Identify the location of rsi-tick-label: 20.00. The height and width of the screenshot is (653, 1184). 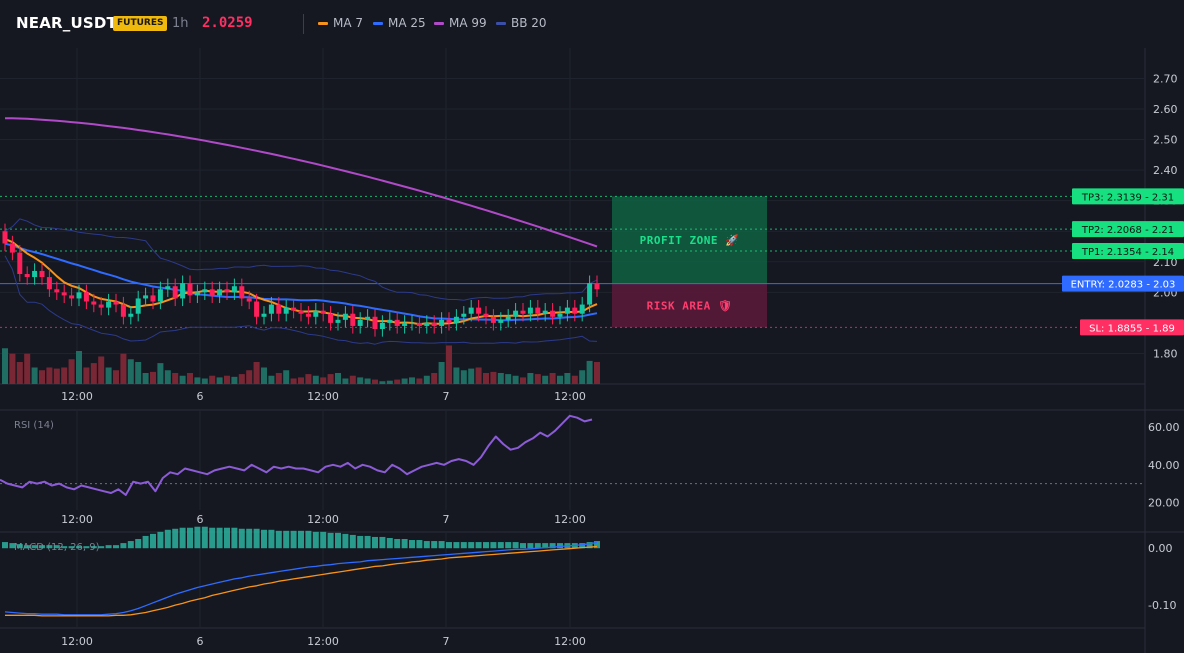
(1164, 502).